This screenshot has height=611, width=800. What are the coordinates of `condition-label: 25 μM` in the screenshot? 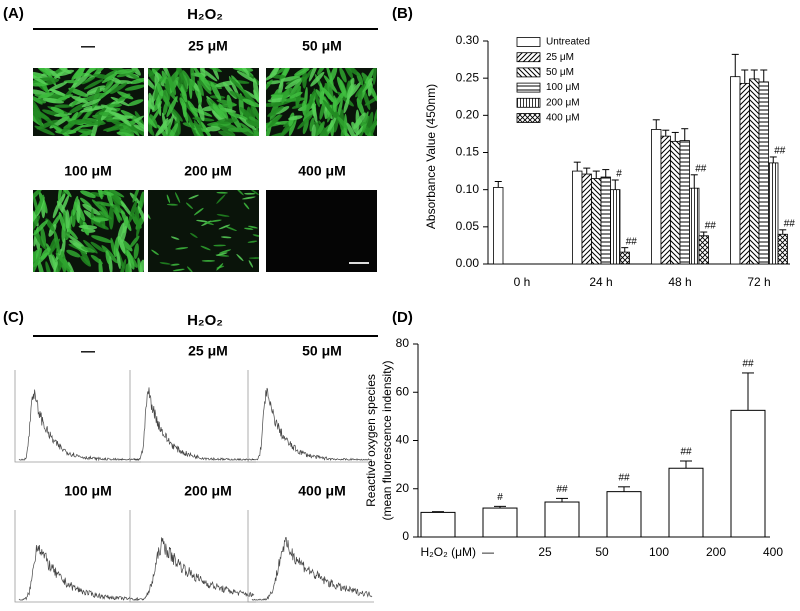 It's located at (208, 351).